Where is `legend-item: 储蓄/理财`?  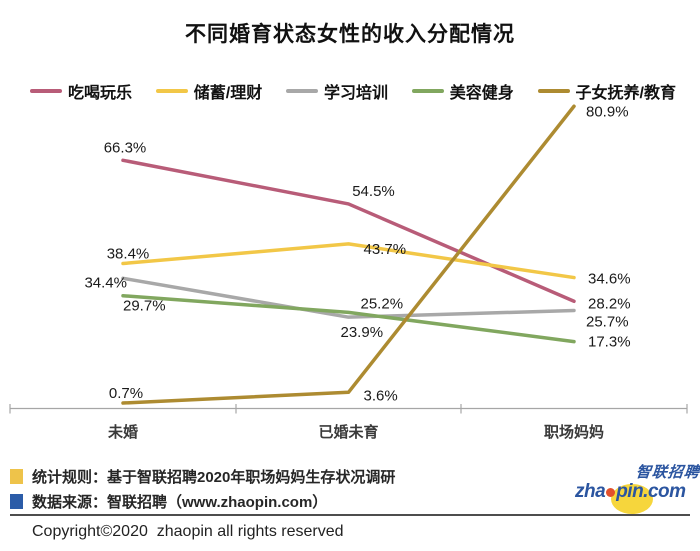 legend-item: 储蓄/理财 is located at coordinates (209, 91).